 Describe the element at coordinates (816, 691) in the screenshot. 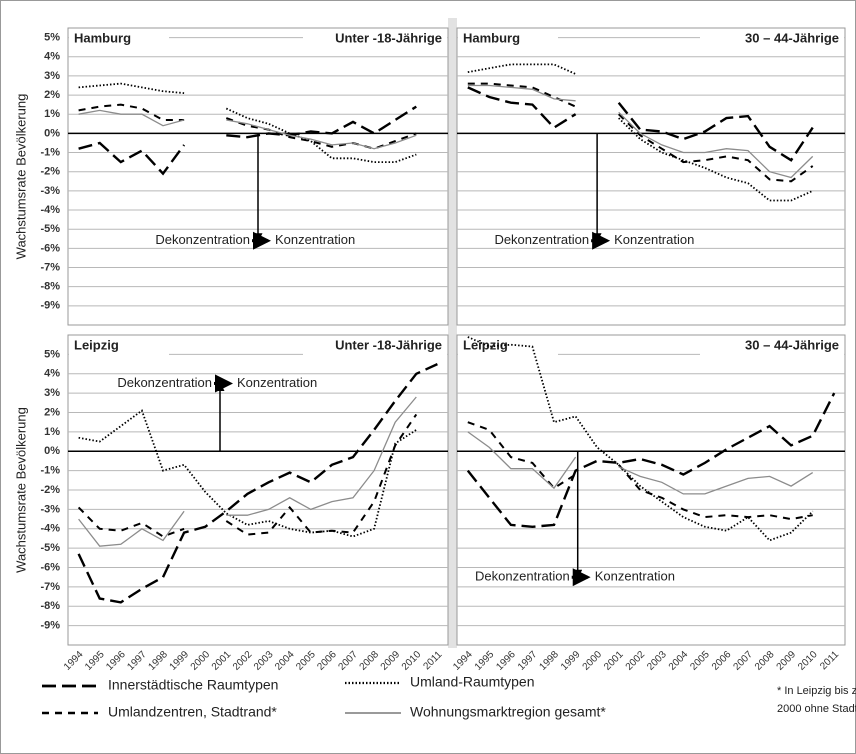

I see `footnote: * In Leipzig bis zum Jahr` at that location.